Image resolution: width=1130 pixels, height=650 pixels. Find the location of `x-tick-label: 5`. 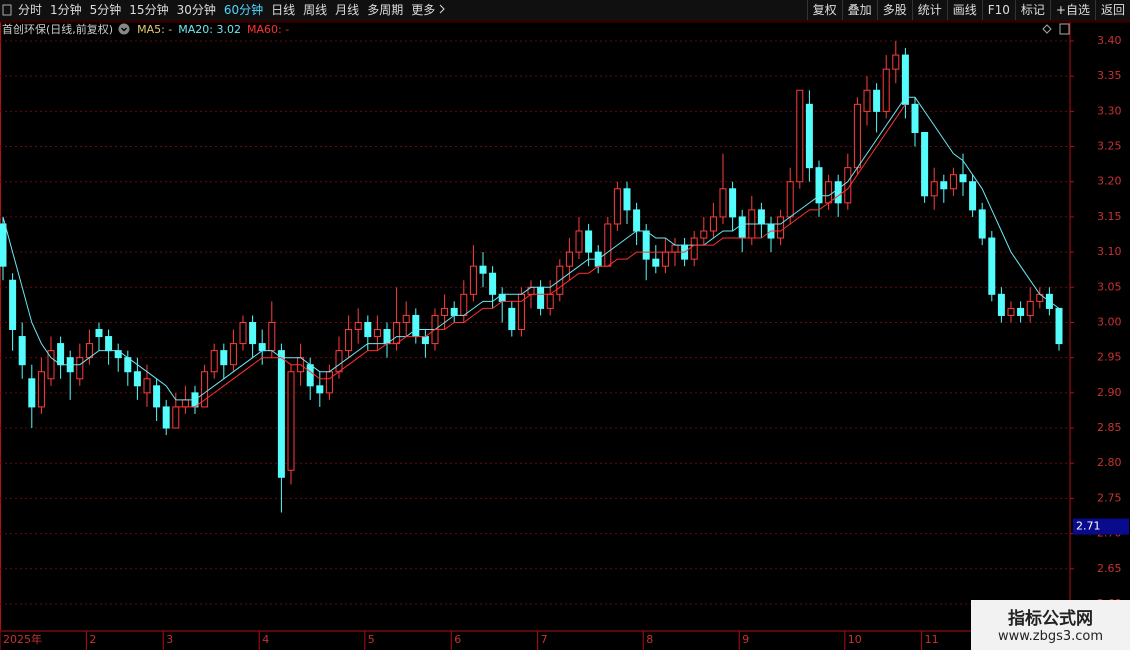

x-tick-label: 5 is located at coordinates (371, 639).